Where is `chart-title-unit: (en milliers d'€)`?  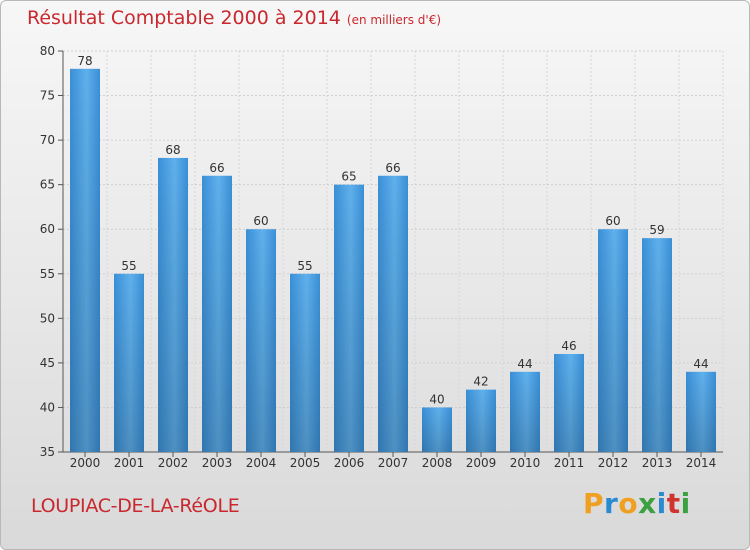
chart-title-unit: (en milliers d'€) is located at coordinates (394, 20).